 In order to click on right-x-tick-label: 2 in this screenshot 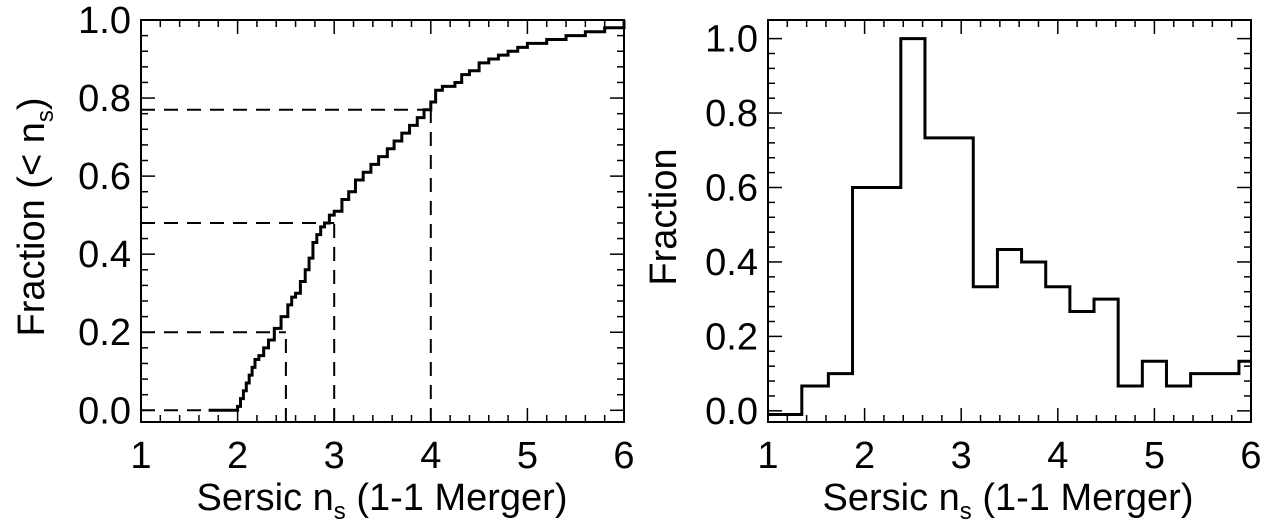, I will do `click(864, 456)`.